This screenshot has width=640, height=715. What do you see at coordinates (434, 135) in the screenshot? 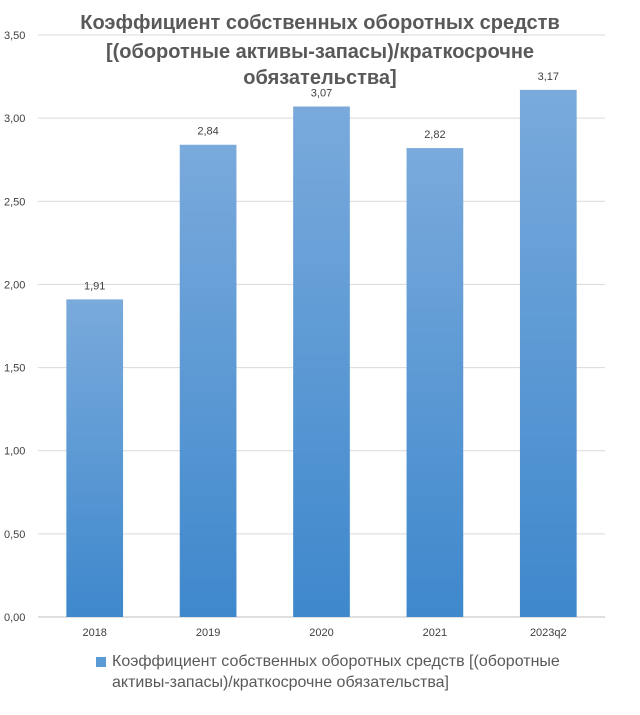
I see `data-label-2021: 2,82` at bounding box center [434, 135].